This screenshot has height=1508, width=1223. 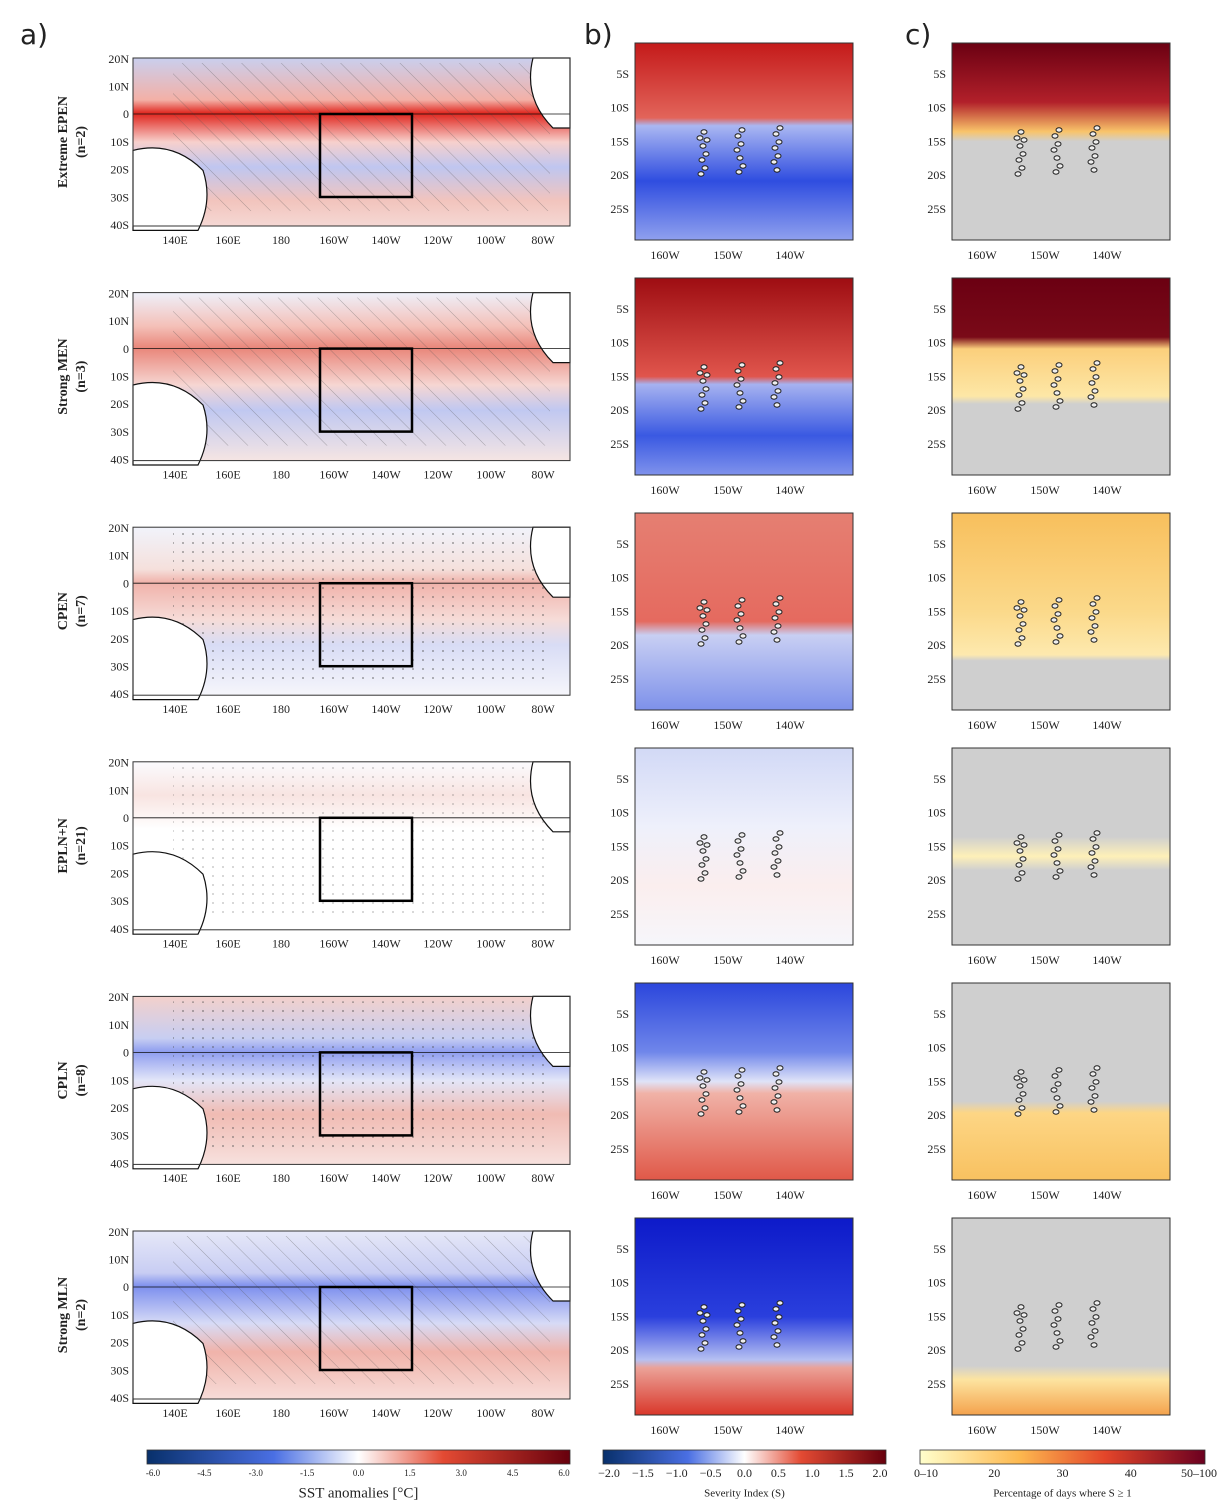 I want to click on row-name: Strong MLN, so click(x=63, y=1315).